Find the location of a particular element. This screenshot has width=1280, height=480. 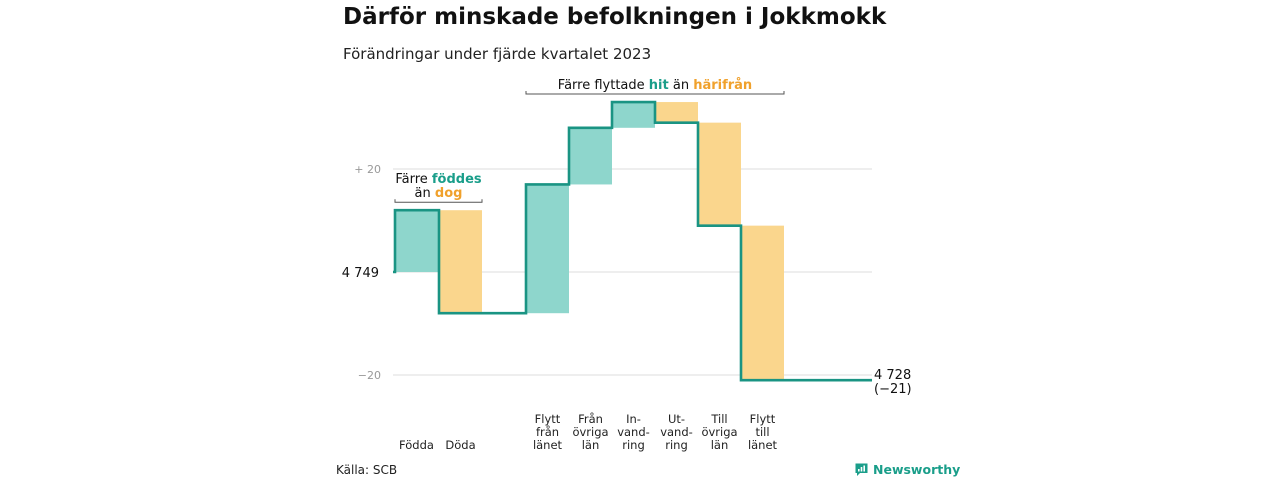

category-label: Döda is located at coordinates (460, 445).